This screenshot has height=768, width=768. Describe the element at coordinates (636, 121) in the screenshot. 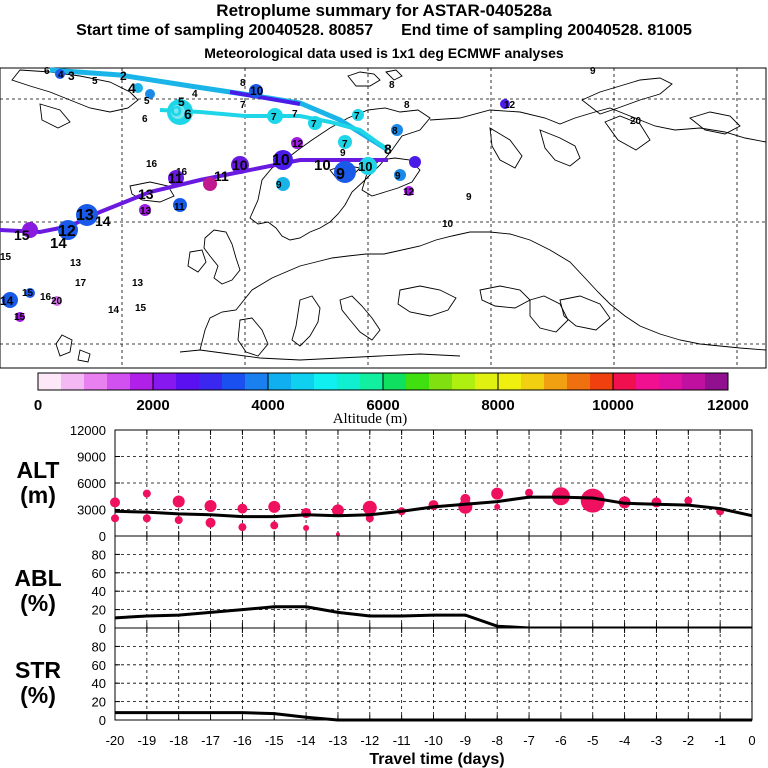

I see `map-label: 20` at that location.